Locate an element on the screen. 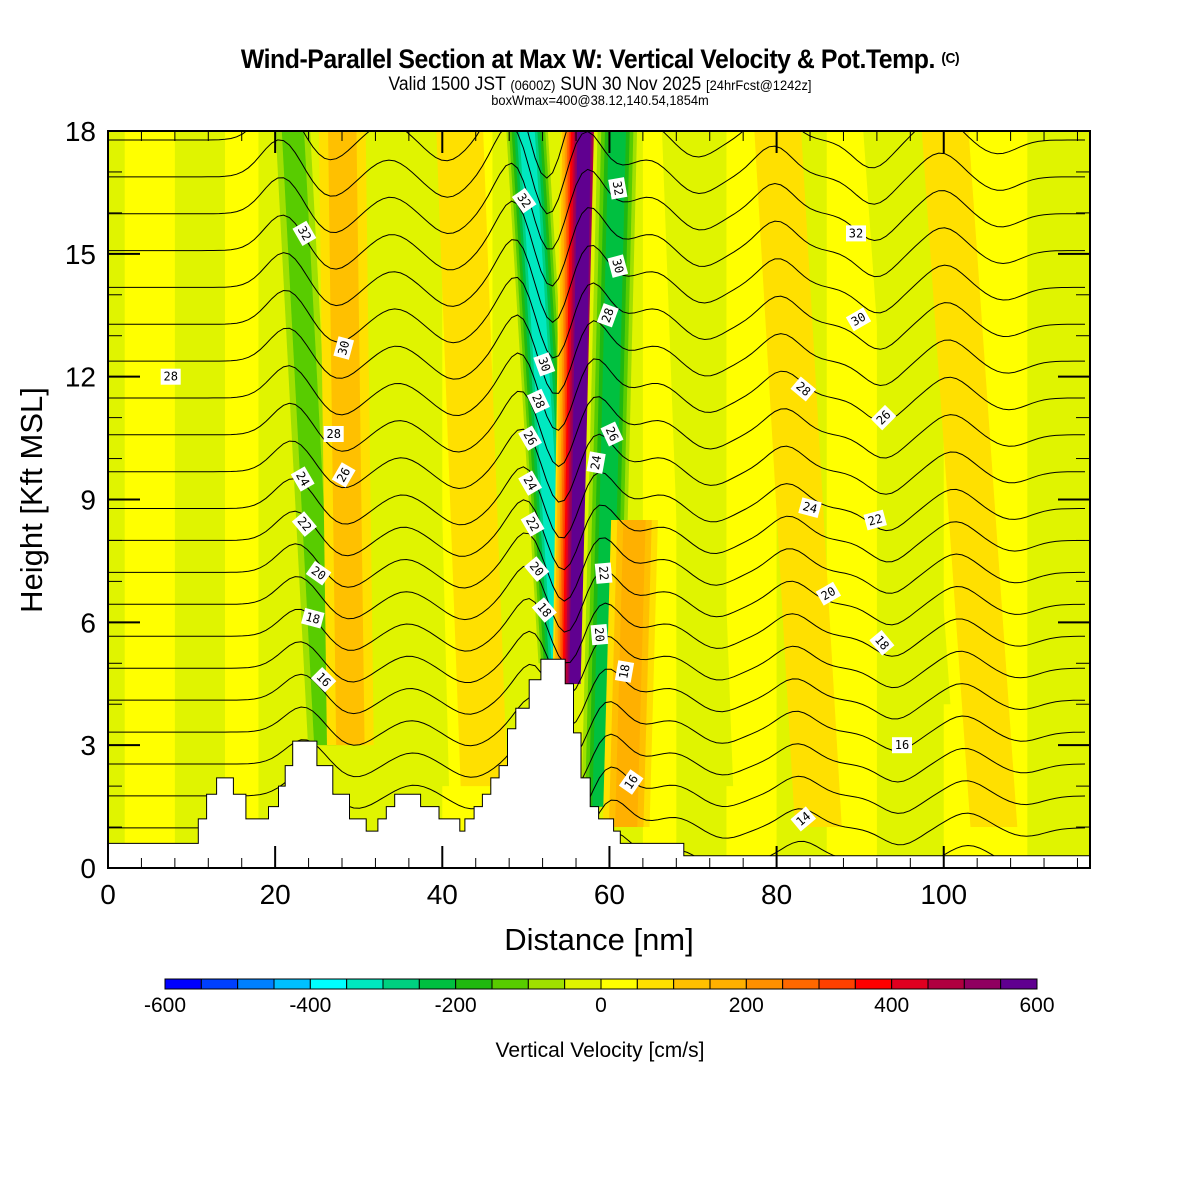 The image size is (1200, 1200). x-axis-title: Distance [nm] is located at coordinates (599, 939).